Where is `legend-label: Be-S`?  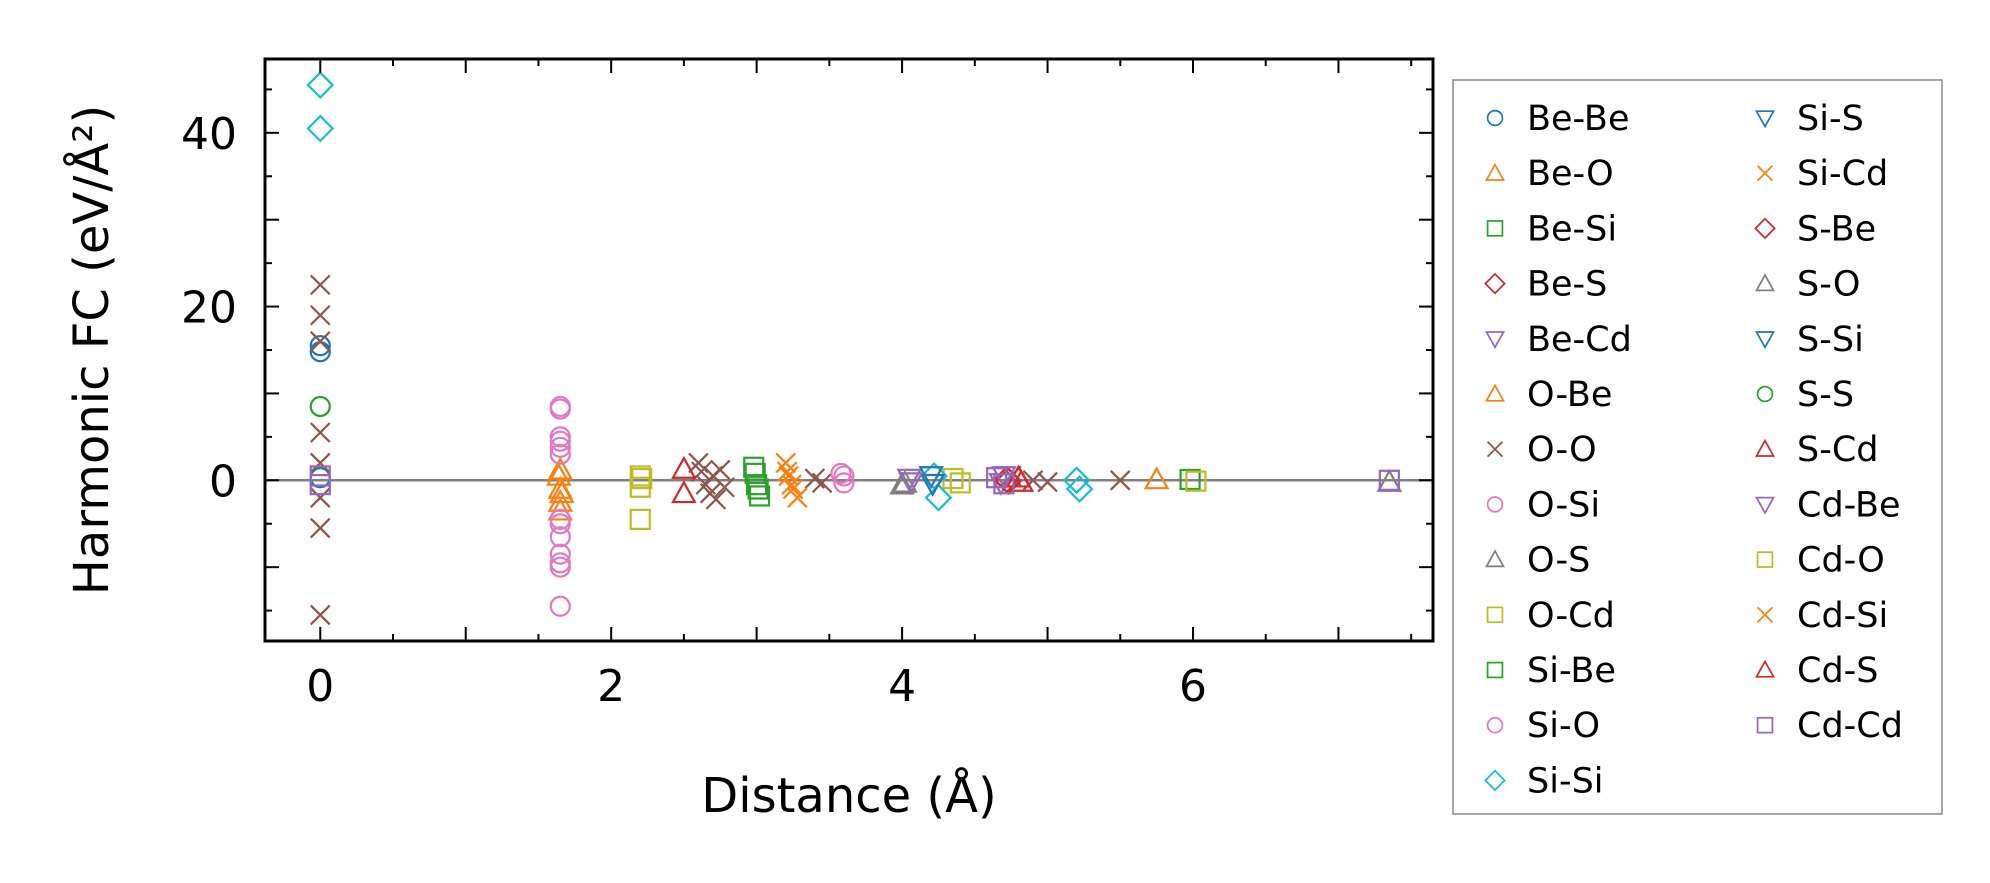 legend-label: Be-S is located at coordinates (1567, 285).